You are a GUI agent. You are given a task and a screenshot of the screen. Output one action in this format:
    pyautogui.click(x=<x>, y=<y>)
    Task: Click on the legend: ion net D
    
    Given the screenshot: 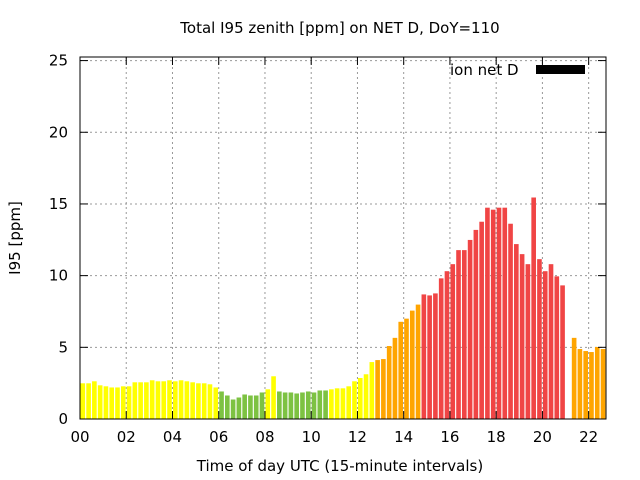 What is the action you would take?
    pyautogui.click(x=517, y=70)
    